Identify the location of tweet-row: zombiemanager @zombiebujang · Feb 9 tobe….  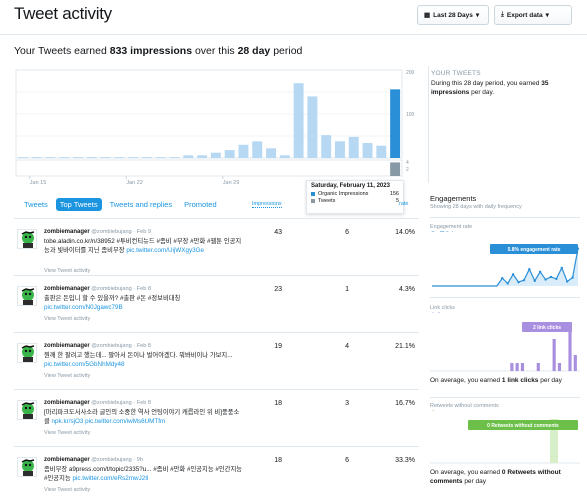
(216, 246).